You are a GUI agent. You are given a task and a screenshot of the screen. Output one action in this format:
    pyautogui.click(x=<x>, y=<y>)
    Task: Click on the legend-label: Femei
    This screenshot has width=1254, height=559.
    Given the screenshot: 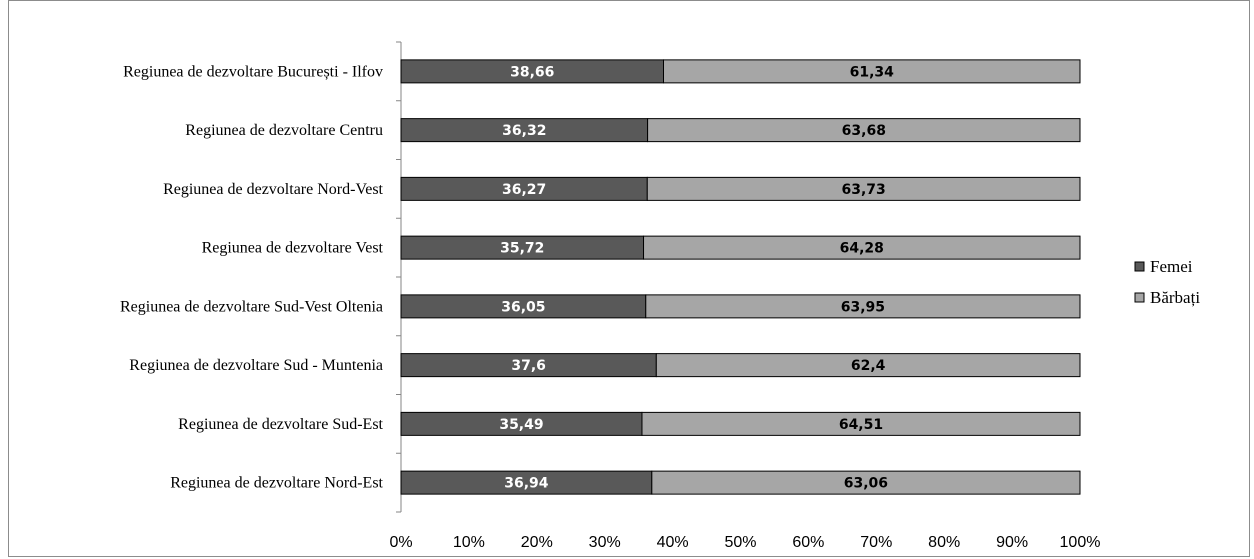 What is the action you would take?
    pyautogui.click(x=1171, y=266)
    